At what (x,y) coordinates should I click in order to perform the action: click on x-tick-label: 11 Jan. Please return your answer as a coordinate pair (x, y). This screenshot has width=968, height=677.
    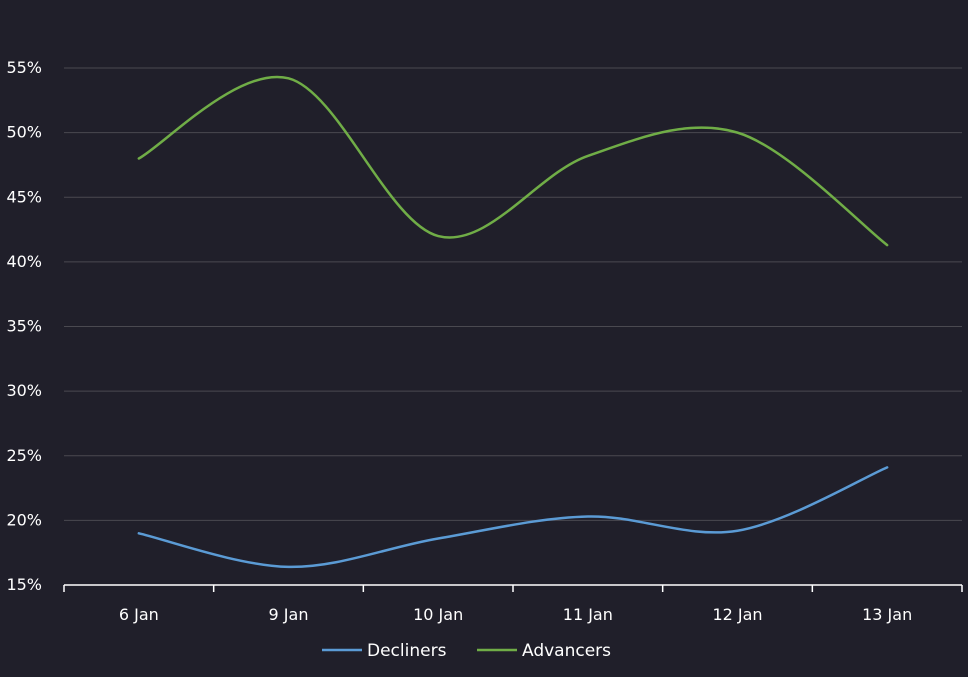
    Looking at the image, I should click on (588, 614).